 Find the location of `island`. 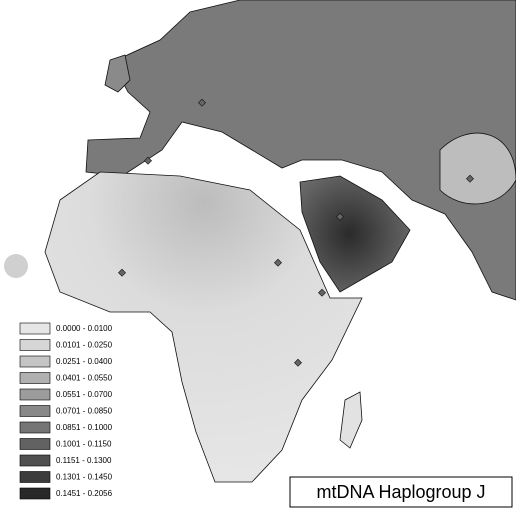

island is located at coordinates (16, 266).